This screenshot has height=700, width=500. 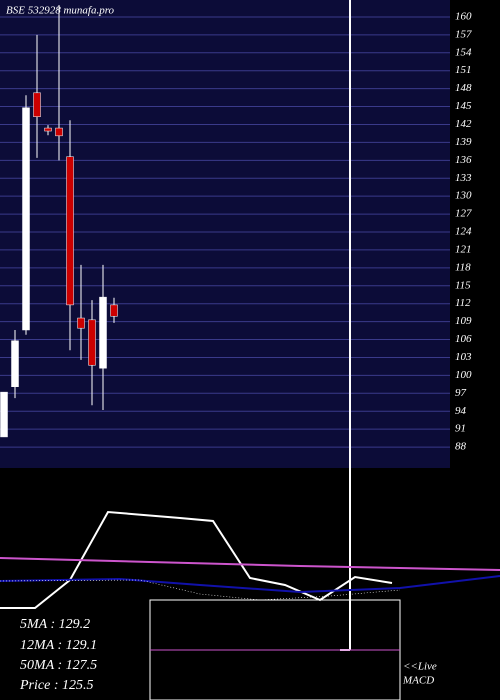 I want to click on y-tick-label: 97, so click(x=461, y=393).